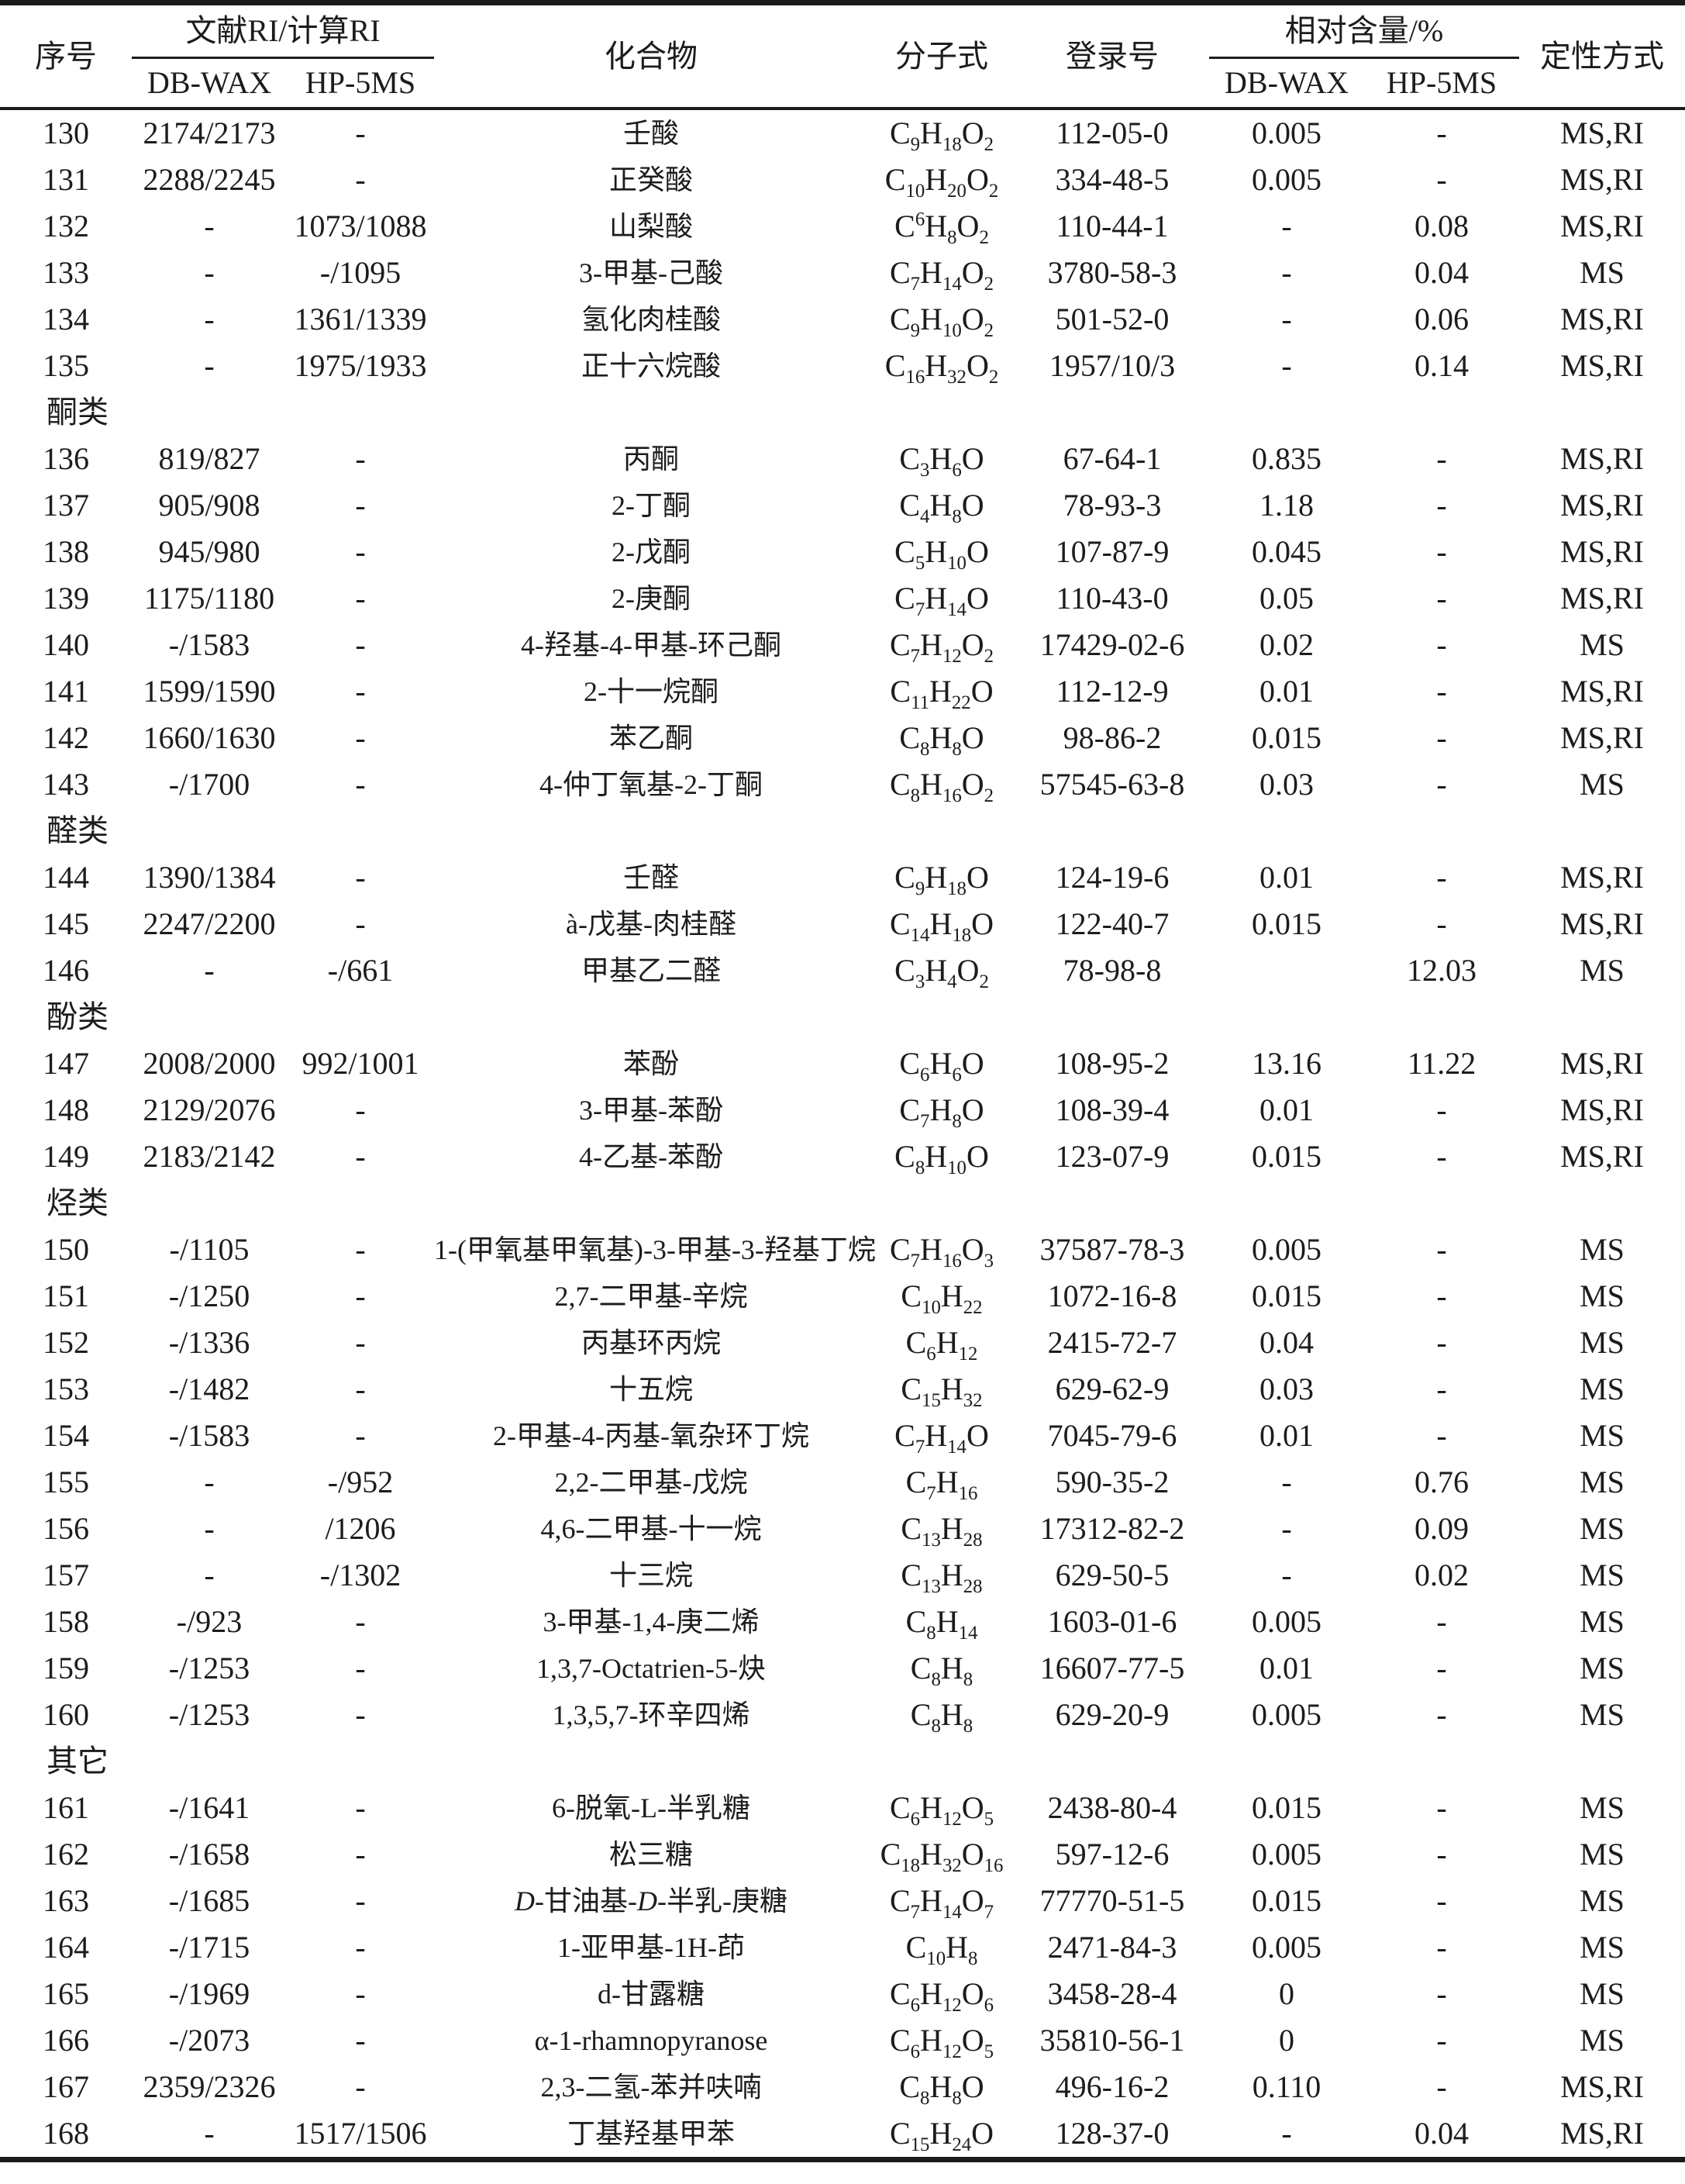 This screenshot has width=1685, height=2184. What do you see at coordinates (66, 1482) in the screenshot?
I see `row-no: 155` at bounding box center [66, 1482].